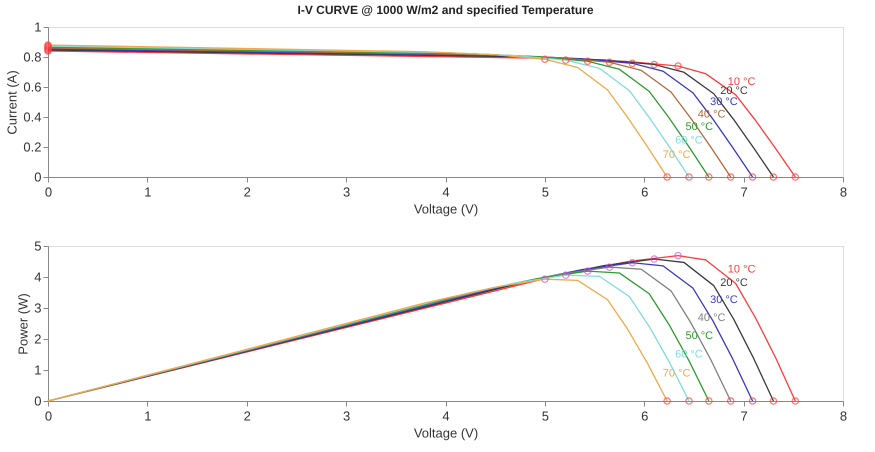  I want to click on y-tick-label: 0.8, so click(32, 57).